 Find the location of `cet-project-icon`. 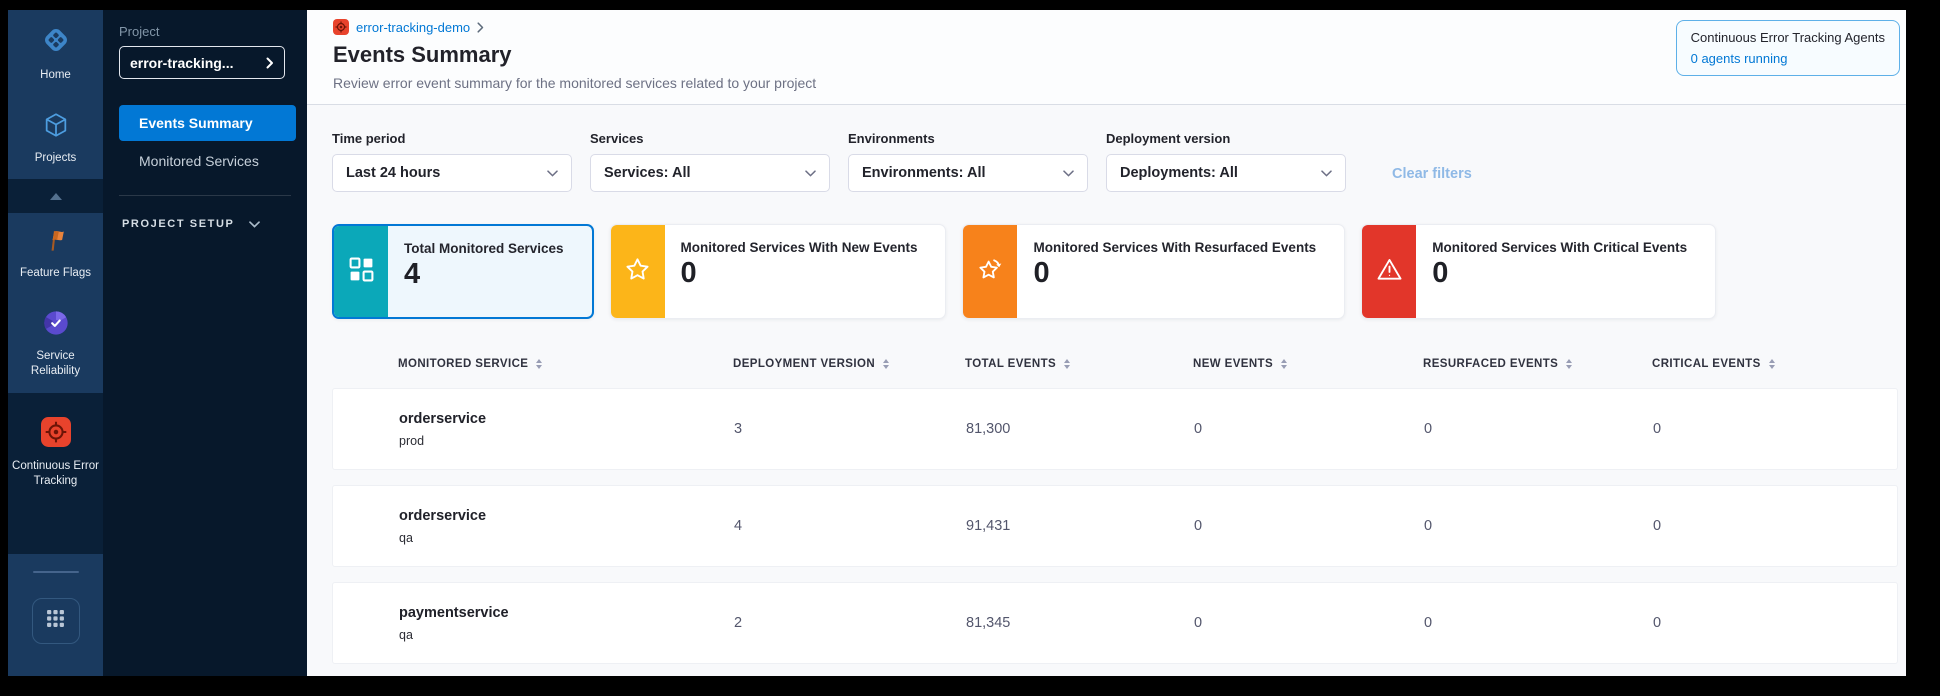

cet-project-icon is located at coordinates (341, 27).